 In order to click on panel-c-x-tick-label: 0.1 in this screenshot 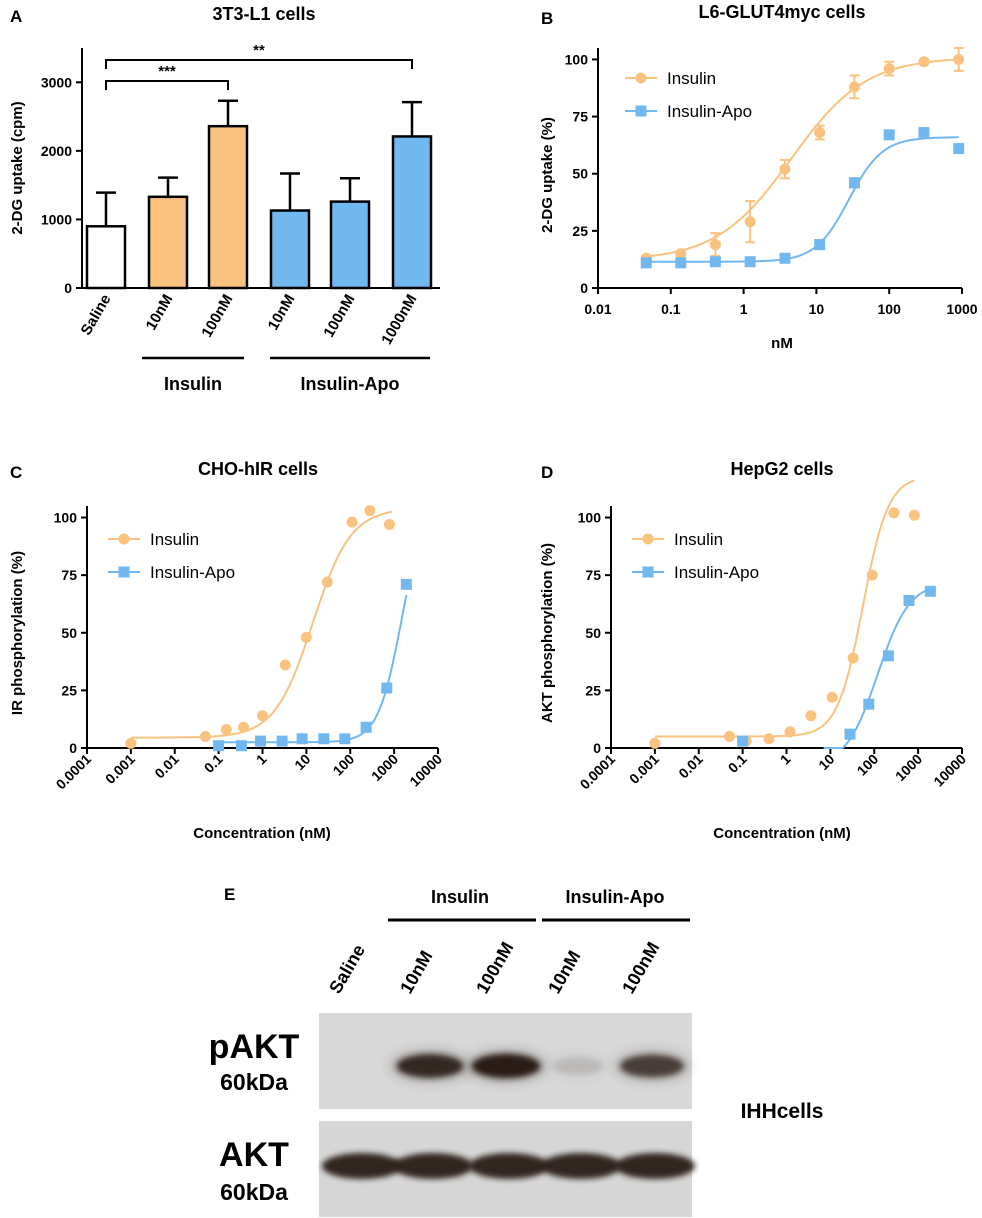, I will do `click(213, 763)`.